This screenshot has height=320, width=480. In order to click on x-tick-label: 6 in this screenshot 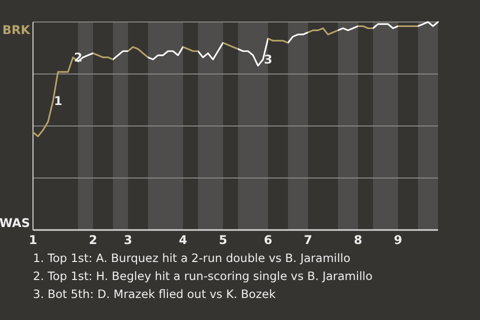, I will do `click(268, 240)`.